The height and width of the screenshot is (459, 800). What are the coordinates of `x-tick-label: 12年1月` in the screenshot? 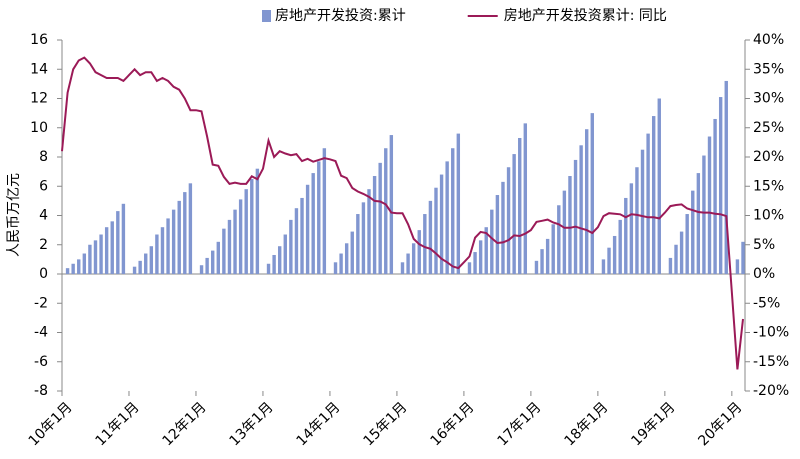 It's located at (185, 424).